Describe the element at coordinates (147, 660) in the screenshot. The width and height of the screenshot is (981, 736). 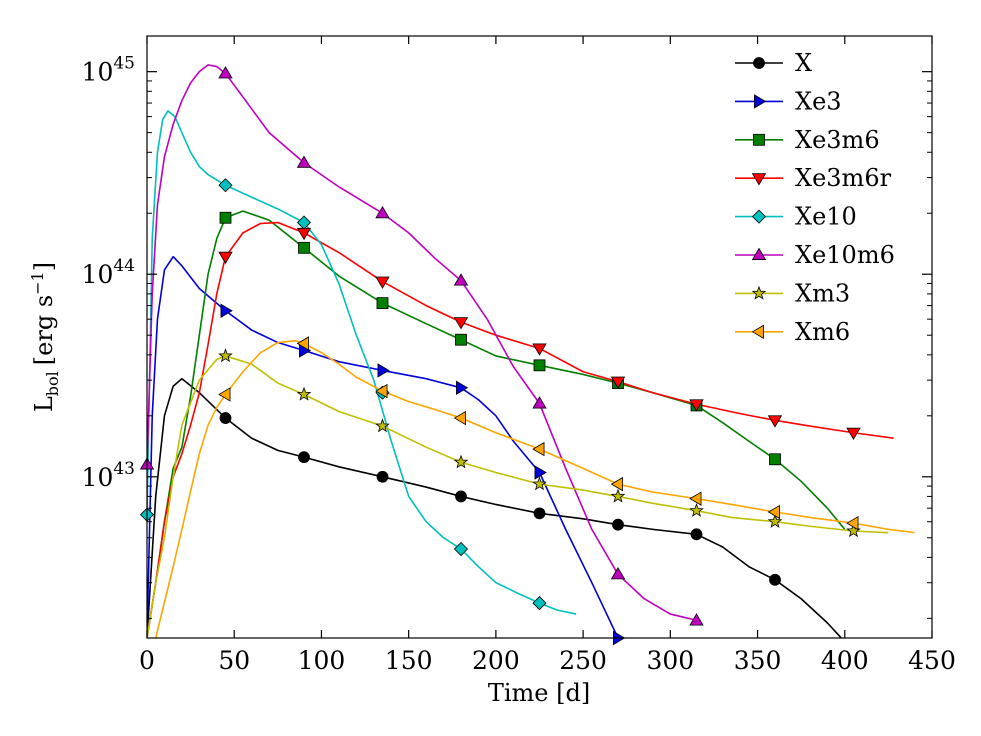
I see `x-tick-label: 0` at that location.